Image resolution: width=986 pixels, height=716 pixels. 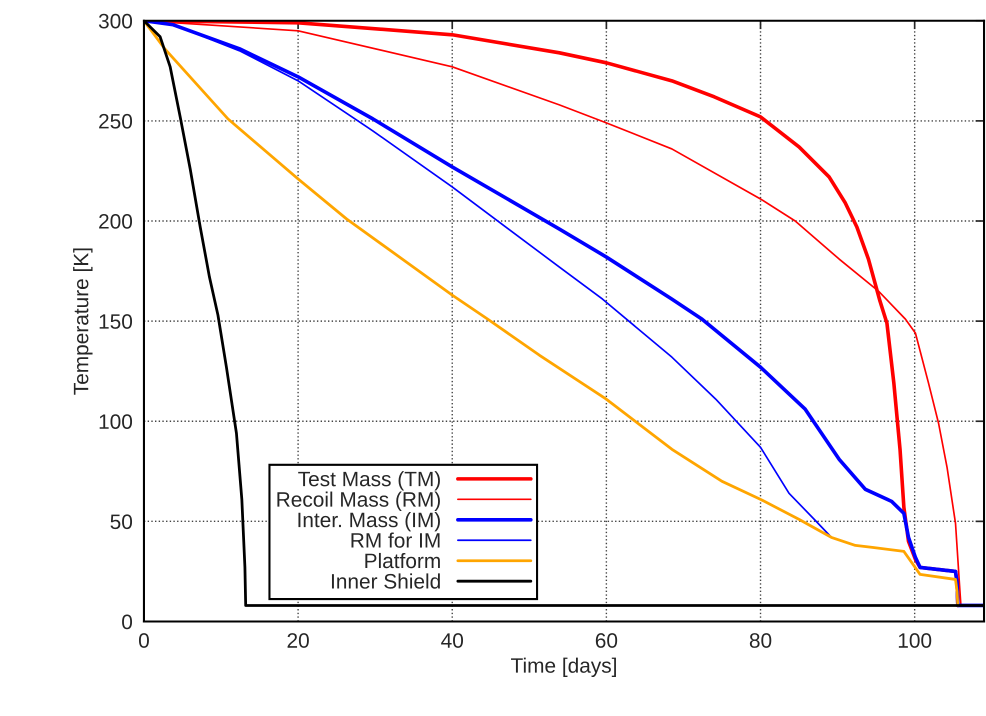 What do you see at coordinates (607, 640) in the screenshot?
I see `x-tick-label: 60` at bounding box center [607, 640].